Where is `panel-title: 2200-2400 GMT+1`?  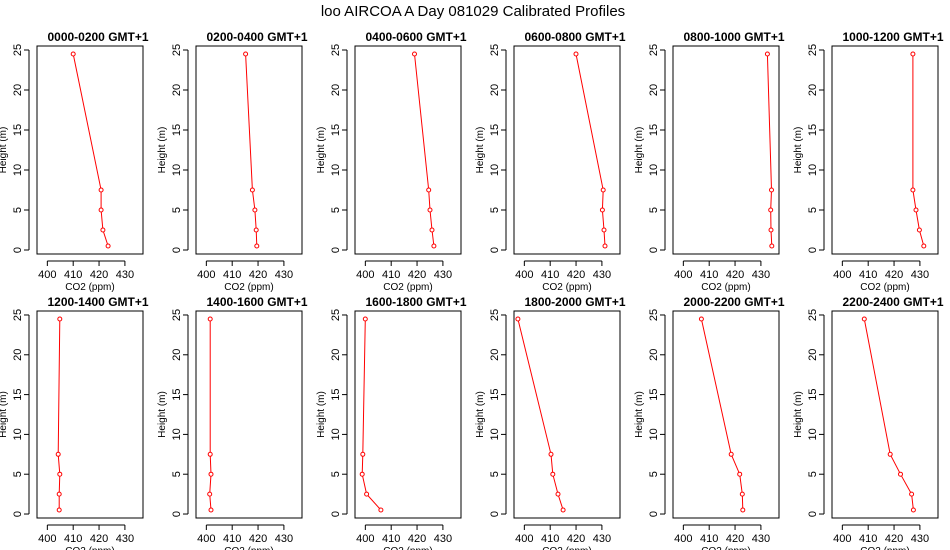
panel-title: 2200-2400 GMT+1 is located at coordinates (892, 302).